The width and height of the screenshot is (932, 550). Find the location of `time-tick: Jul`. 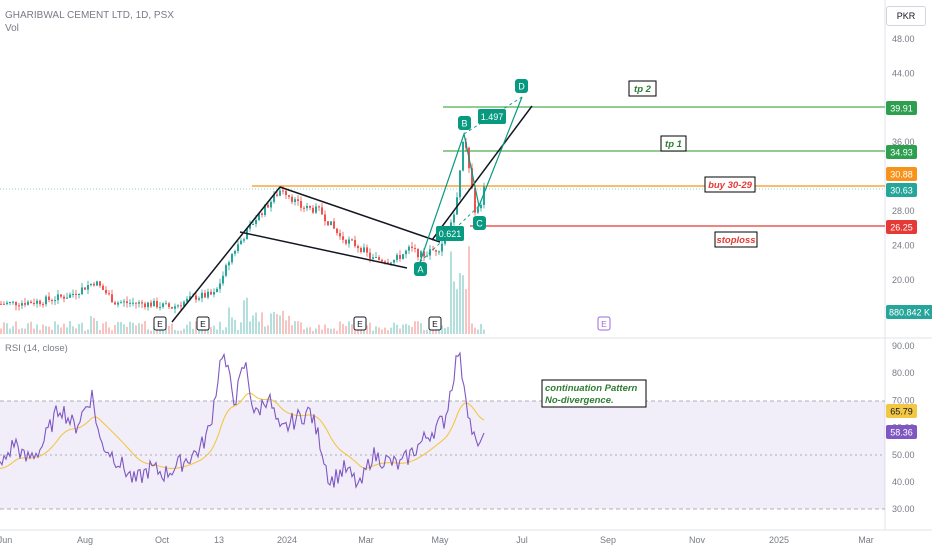

time-tick: Jul is located at coordinates (522, 540).